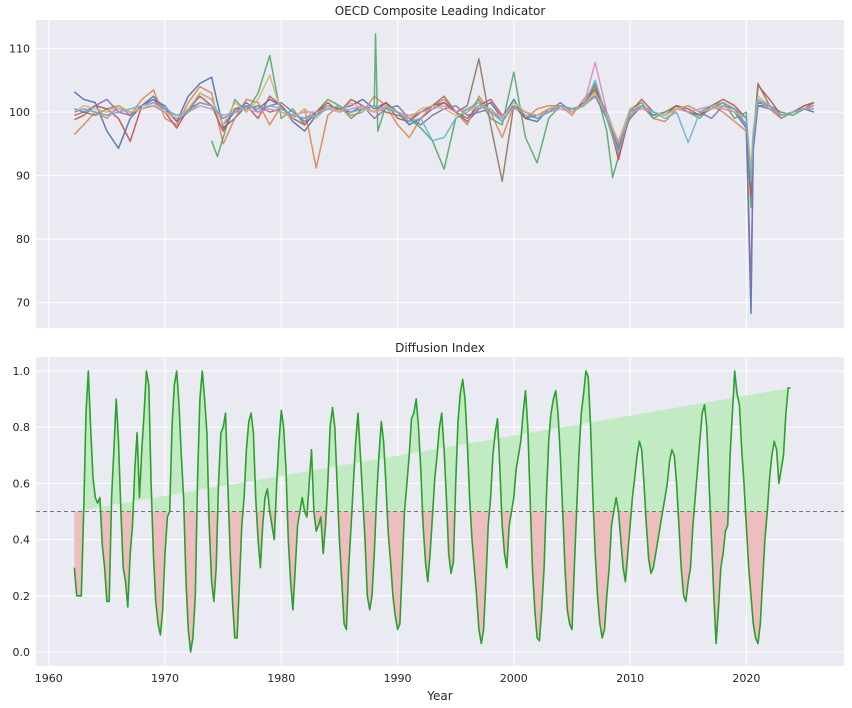 This screenshot has height=708, width=852. Describe the element at coordinates (746, 678) in the screenshot. I see `diffusion-x-tick-label: 2020` at that location.